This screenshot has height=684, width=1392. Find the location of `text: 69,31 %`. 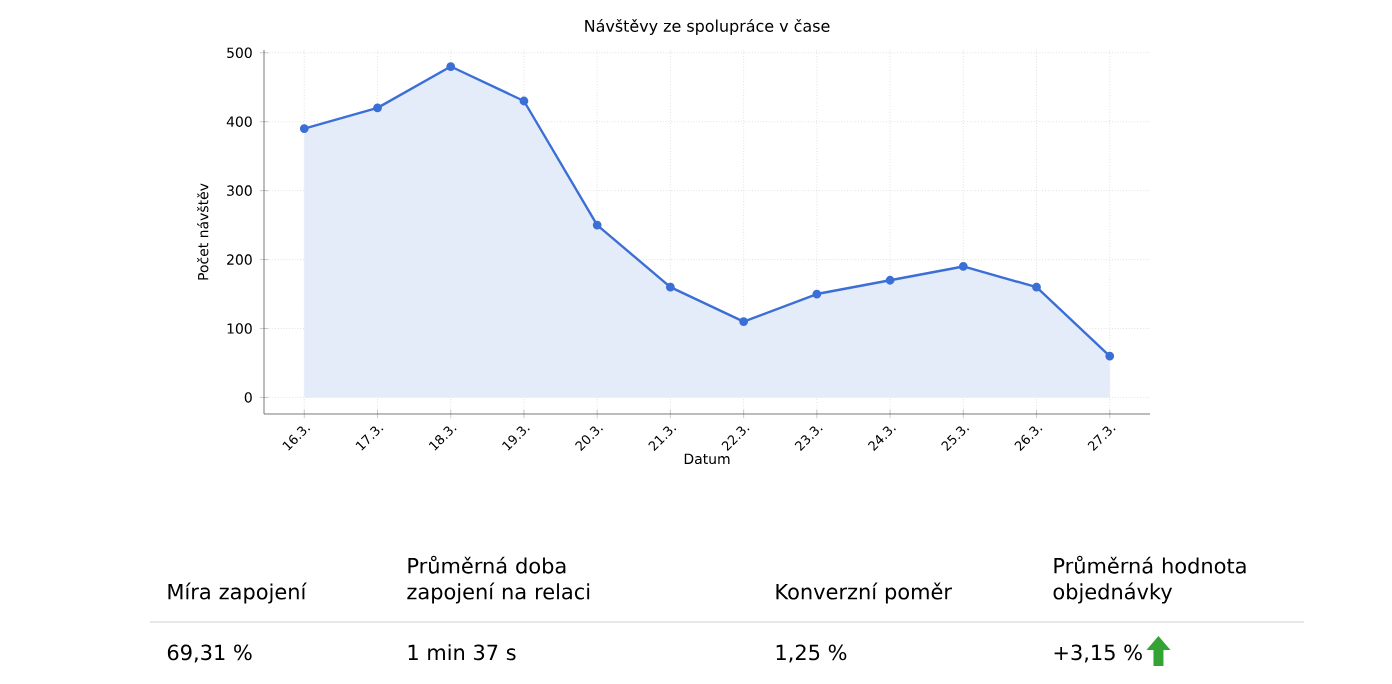

text: 69,31 % is located at coordinates (209, 653).